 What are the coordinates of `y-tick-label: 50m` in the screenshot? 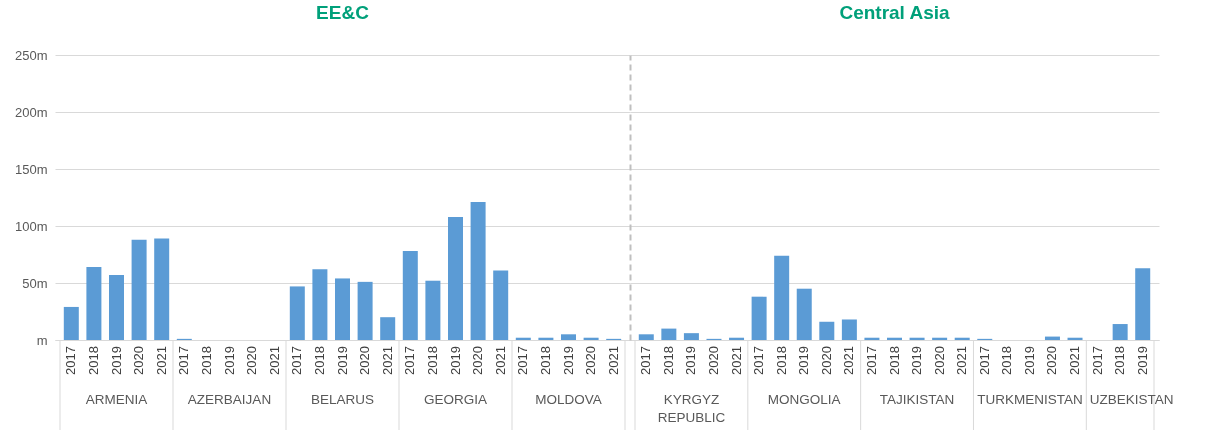 It's located at (35, 283).